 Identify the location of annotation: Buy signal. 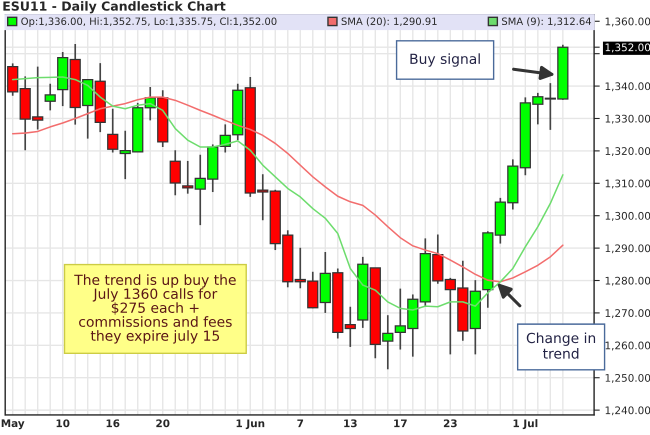
(445, 60).